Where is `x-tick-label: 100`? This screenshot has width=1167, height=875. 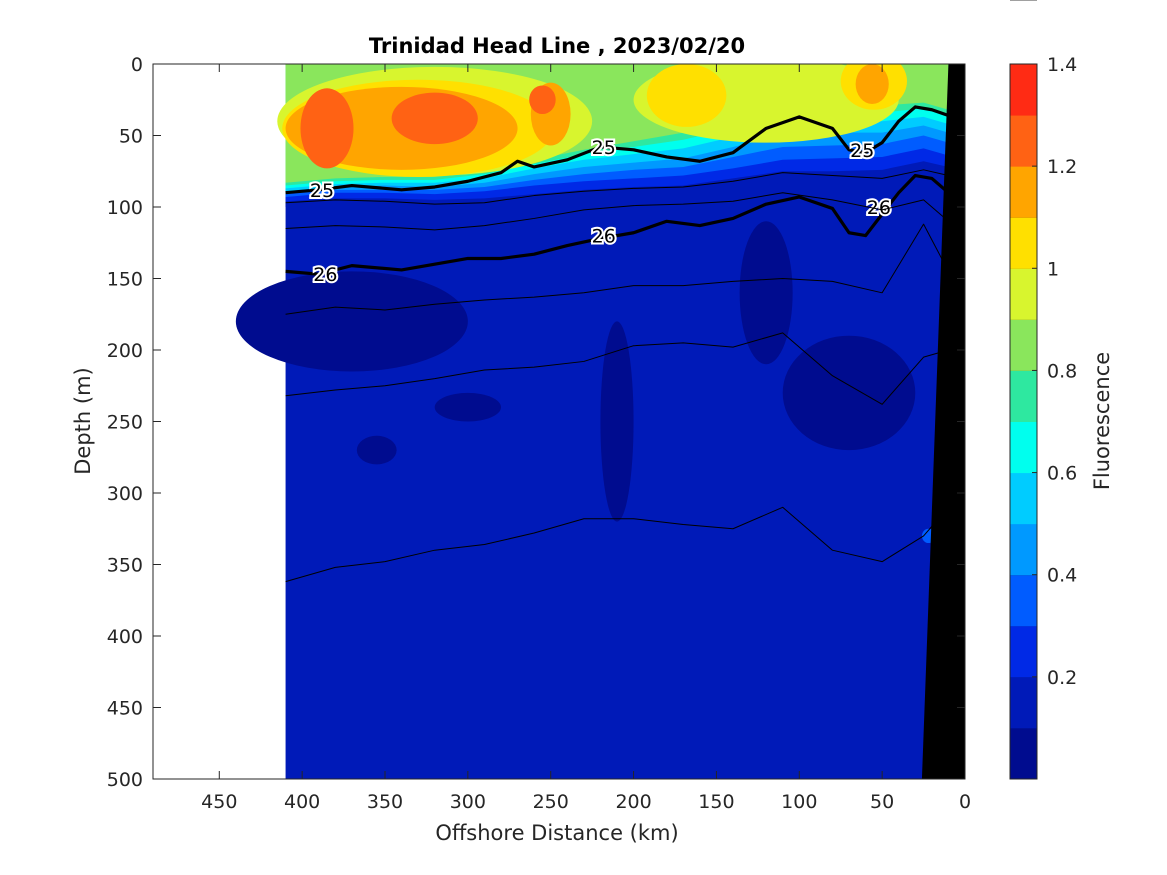
x-tick-label: 100 is located at coordinates (799, 802).